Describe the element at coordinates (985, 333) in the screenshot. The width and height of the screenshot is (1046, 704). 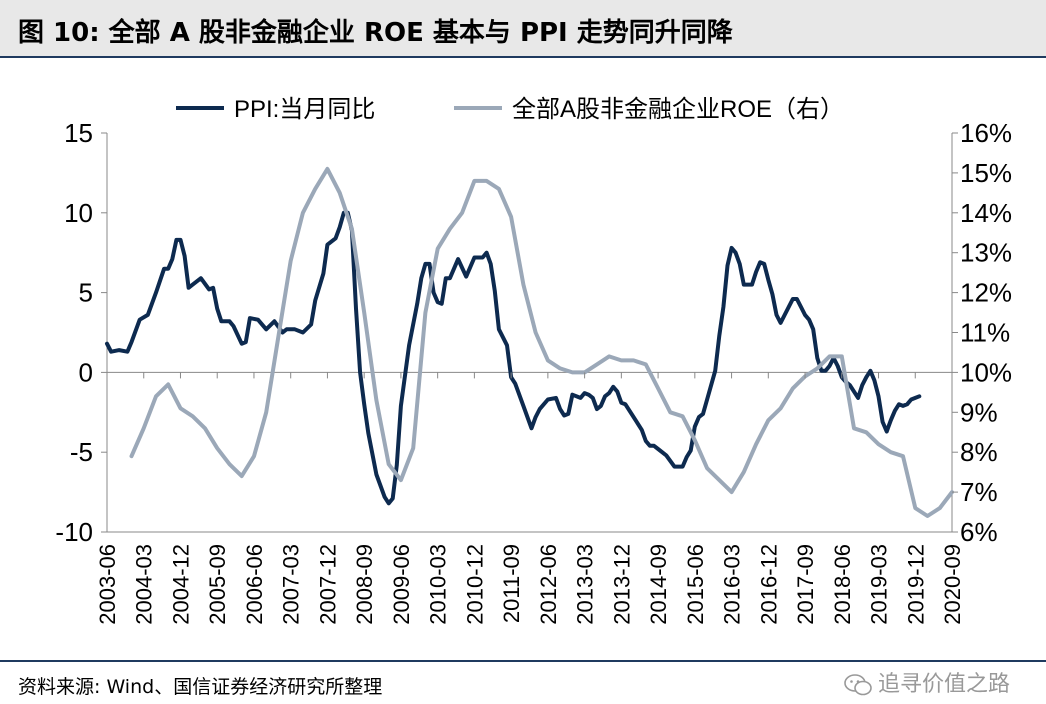
I see `right-tick-label: 11%` at that location.